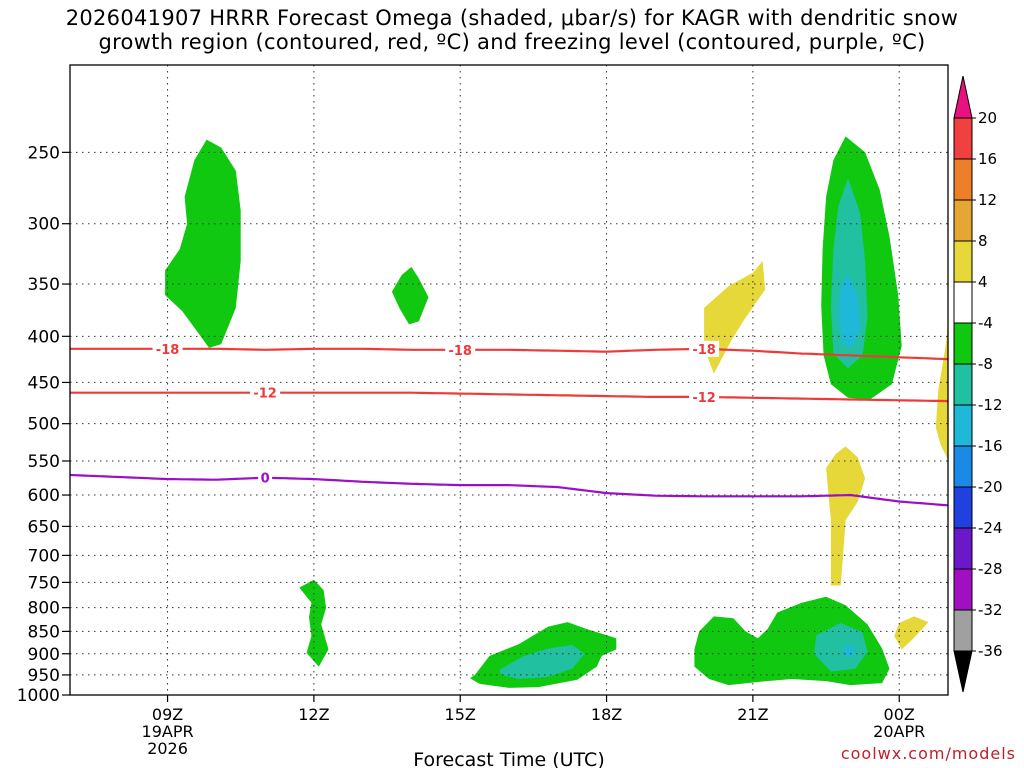 The height and width of the screenshot is (768, 1024). What do you see at coordinates (735, 317) in the screenshot?
I see `omega-region-rise-20z` at bounding box center [735, 317].